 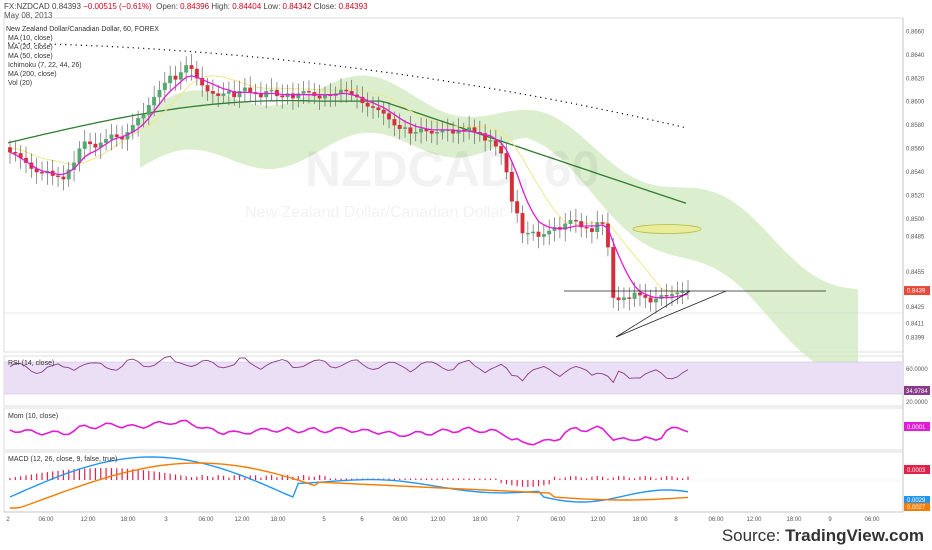 What do you see at coordinates (854, 535) in the screenshot?
I see `source-brand: TradingView.com` at bounding box center [854, 535].